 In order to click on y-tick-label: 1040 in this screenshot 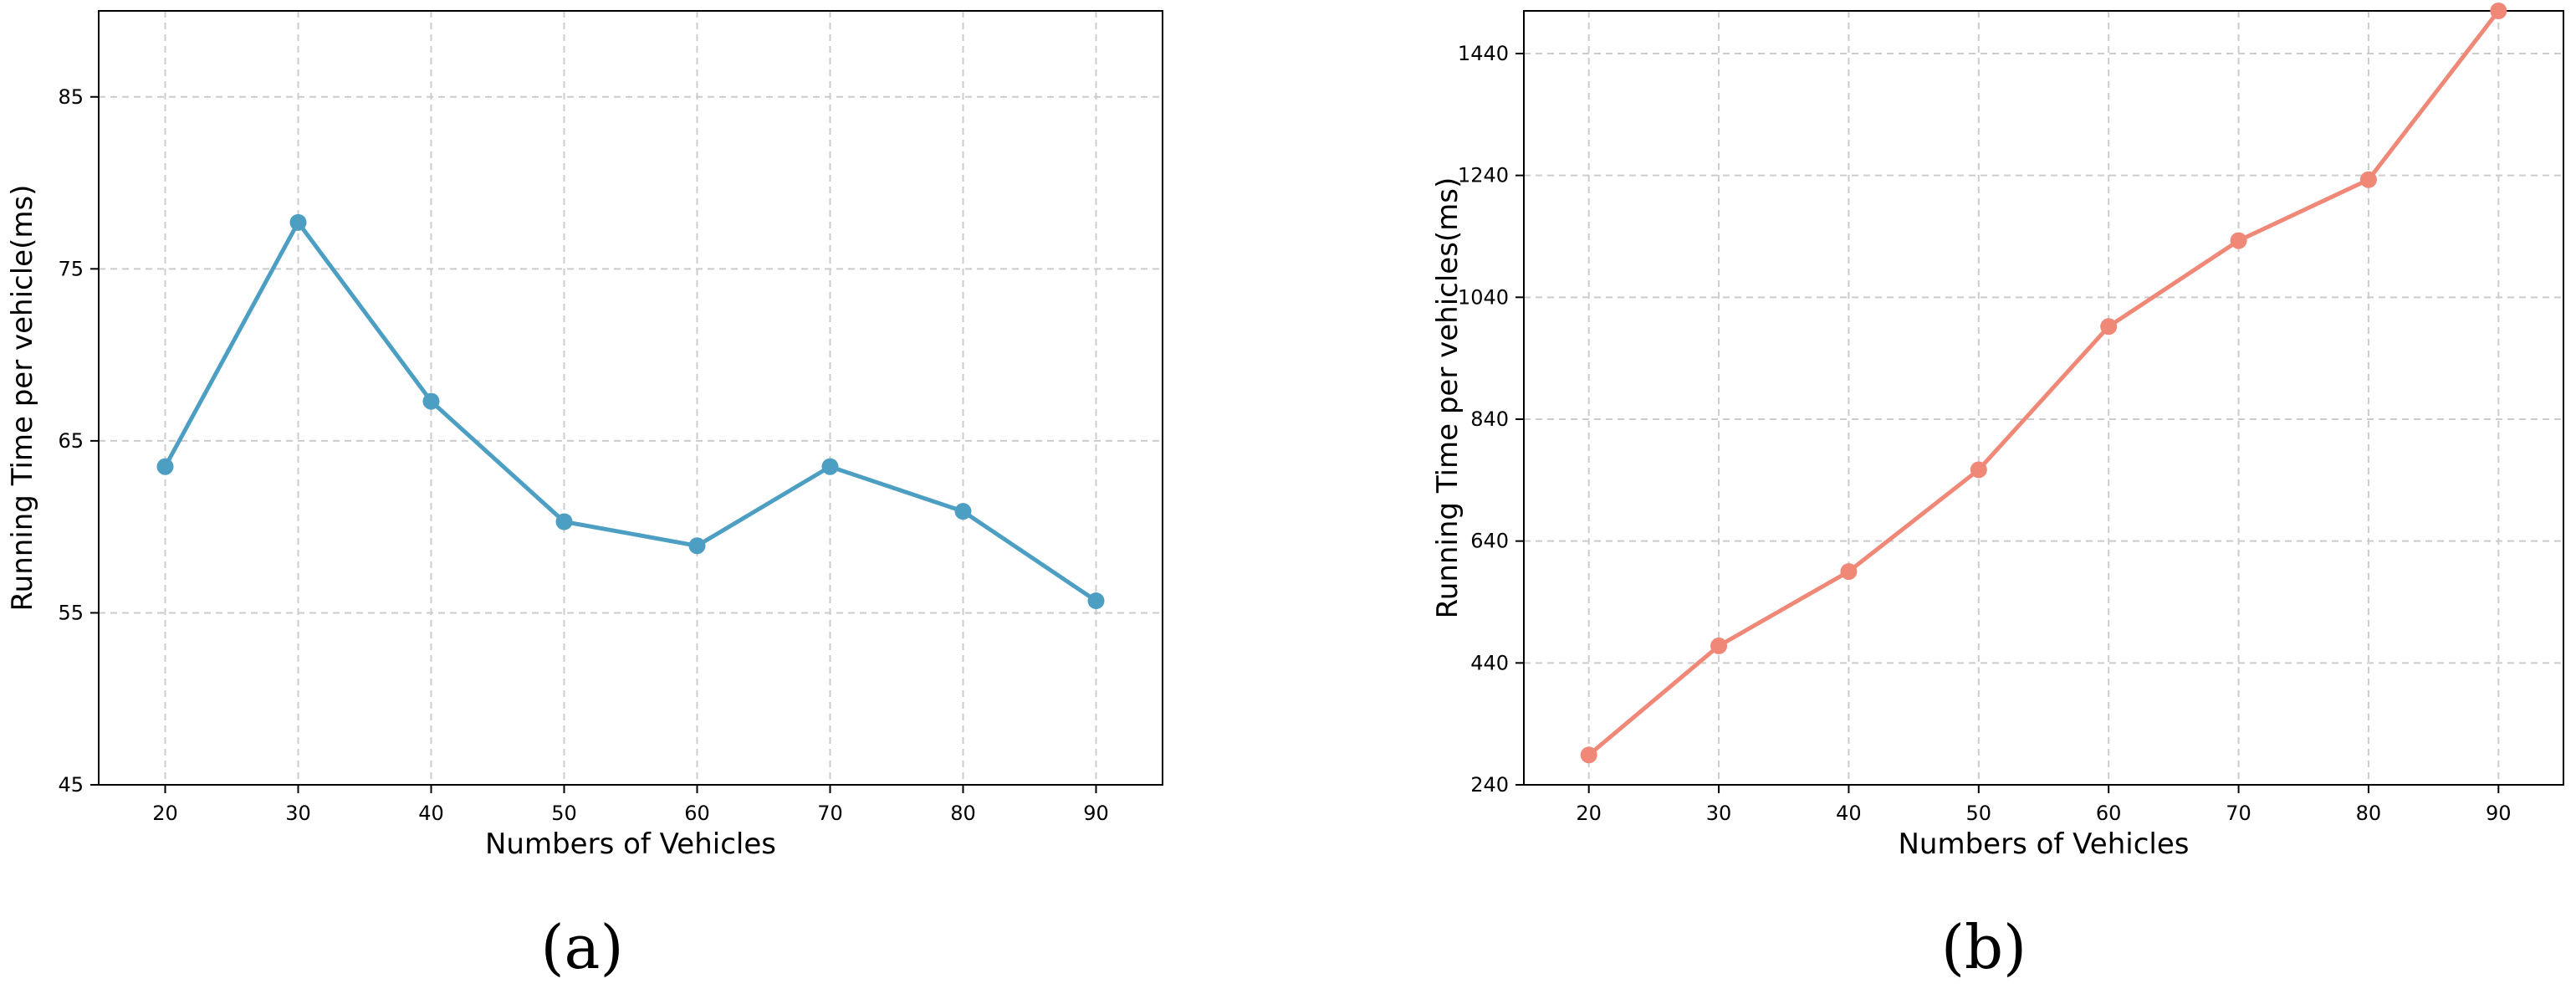, I will do `click(1483, 297)`.